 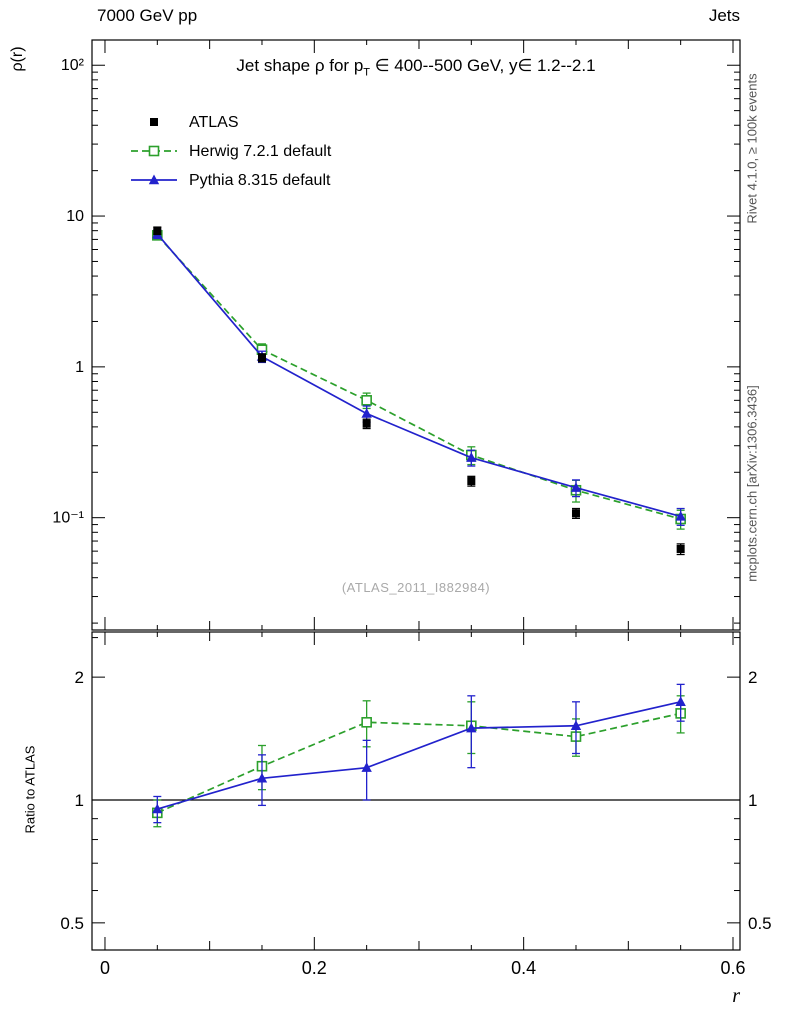 I want to click on title-suffix: ∈ 400--500 GeV, y∈ 1.2--2.1, so click(x=483, y=65).